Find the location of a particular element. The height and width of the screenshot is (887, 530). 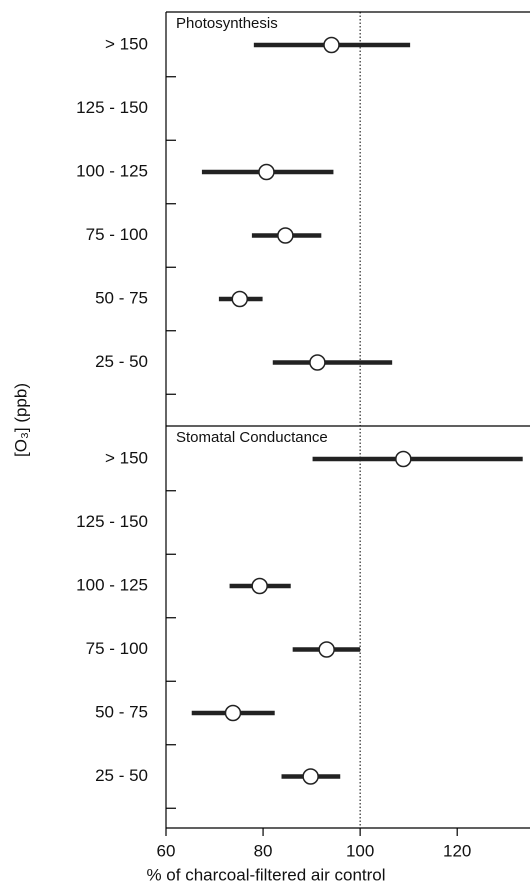

x-tick-label: 120 is located at coordinates (457, 850).